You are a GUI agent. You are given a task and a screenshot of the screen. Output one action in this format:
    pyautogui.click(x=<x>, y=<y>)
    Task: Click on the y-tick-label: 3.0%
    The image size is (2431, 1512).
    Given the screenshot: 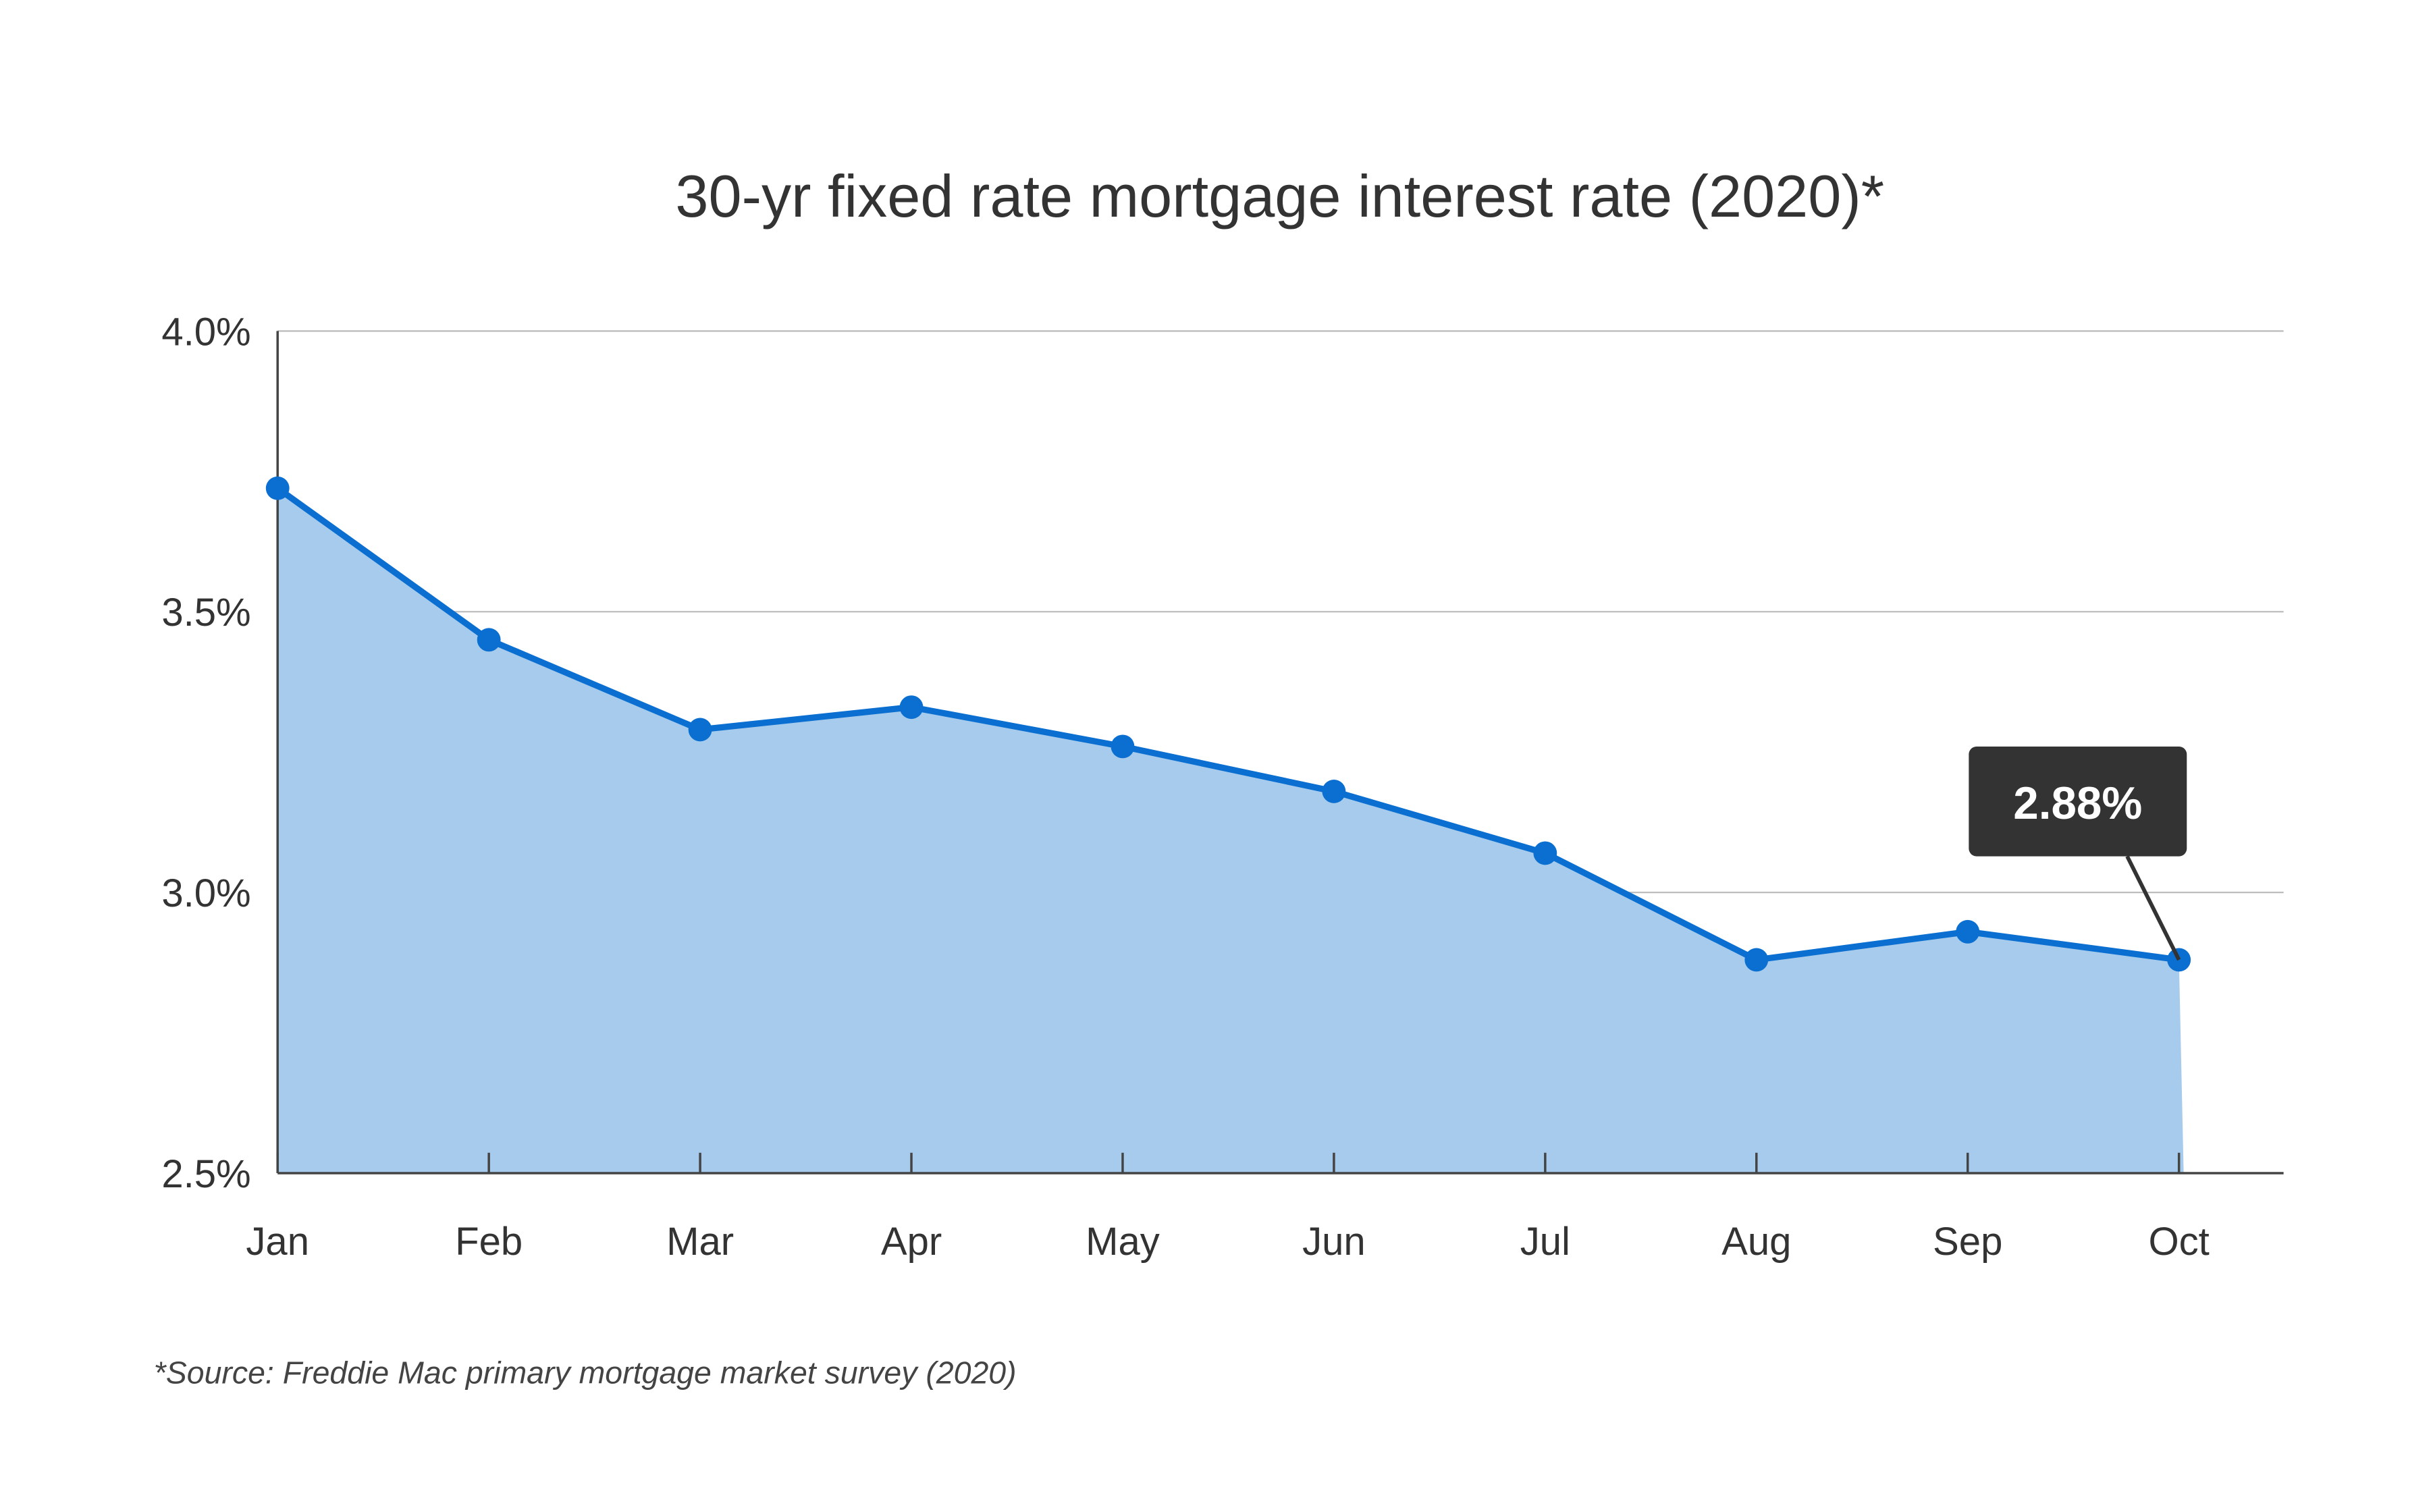 What is the action you would take?
    pyautogui.click(x=205, y=893)
    